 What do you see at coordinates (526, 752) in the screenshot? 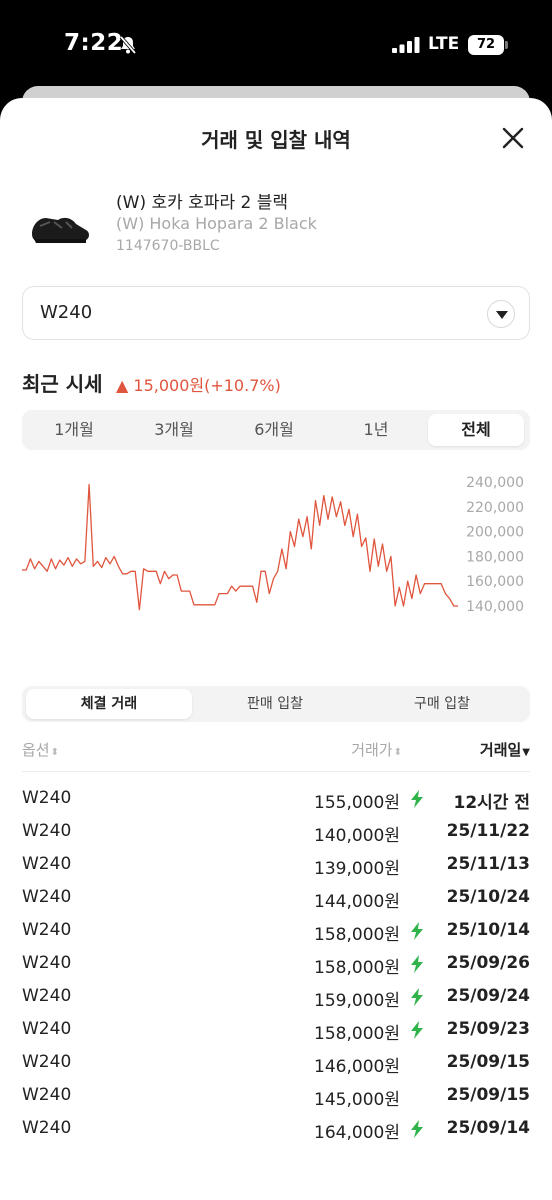
I see `sort-desc-icon: ▼` at bounding box center [526, 752].